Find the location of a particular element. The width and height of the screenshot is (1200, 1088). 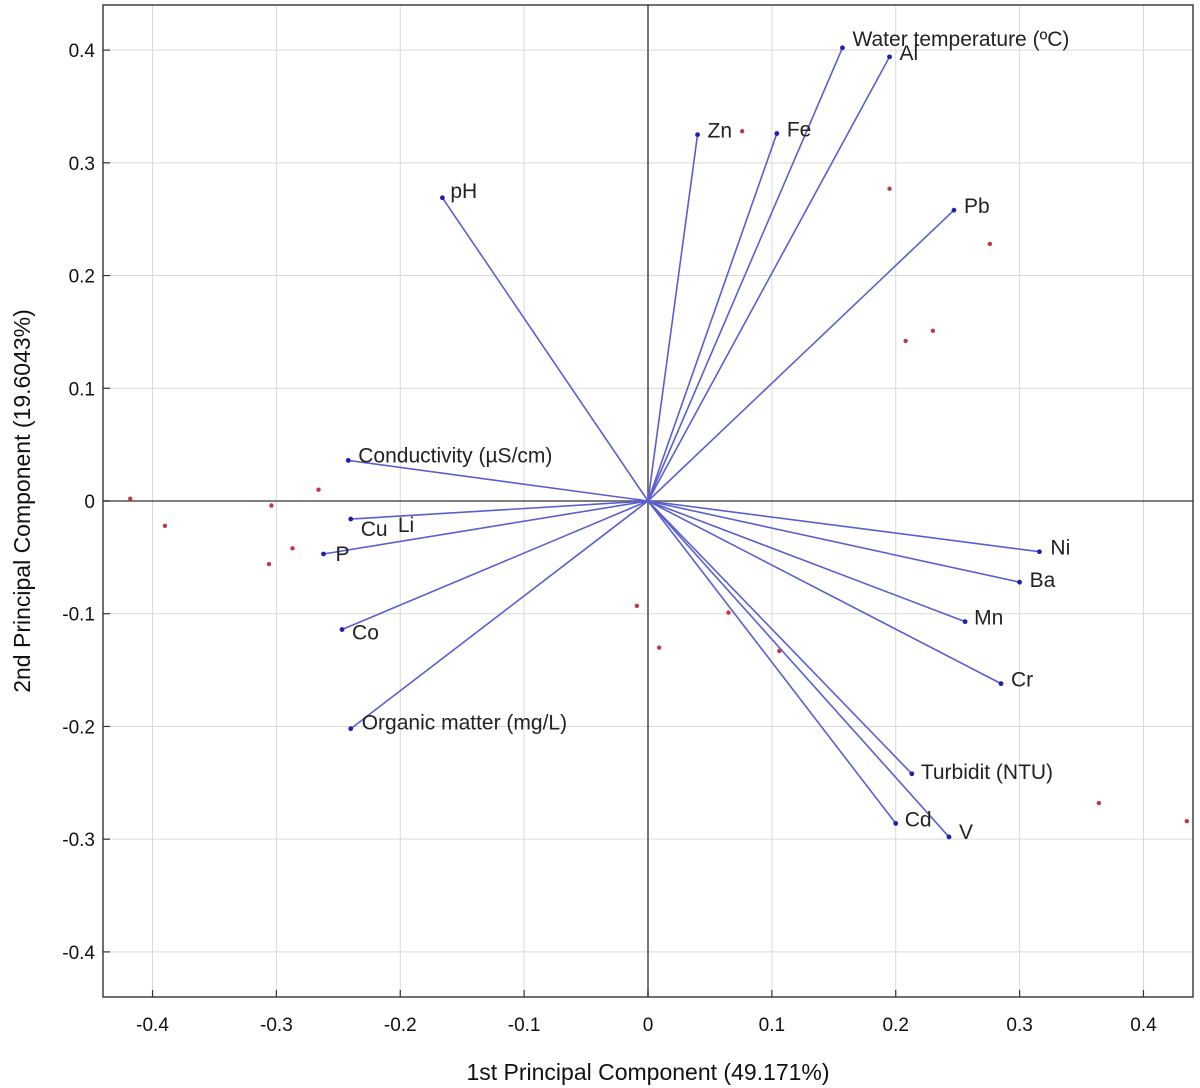

loading-label-al: Al is located at coordinates (909, 53).